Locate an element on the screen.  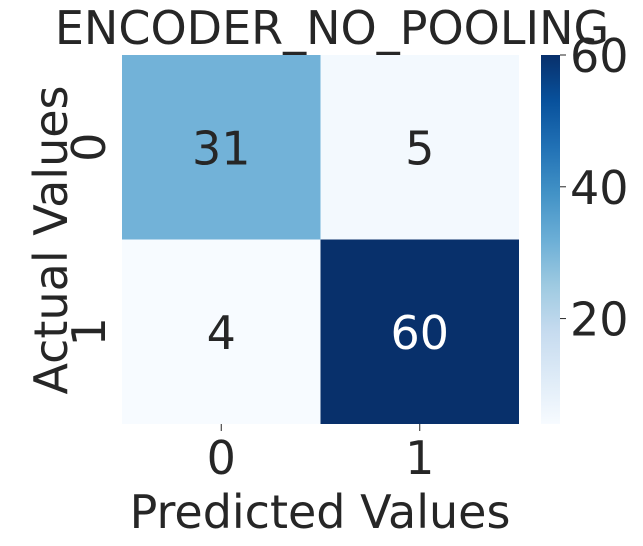
colorbar-ticks: 20 40 60 is located at coordinates (594, 188).